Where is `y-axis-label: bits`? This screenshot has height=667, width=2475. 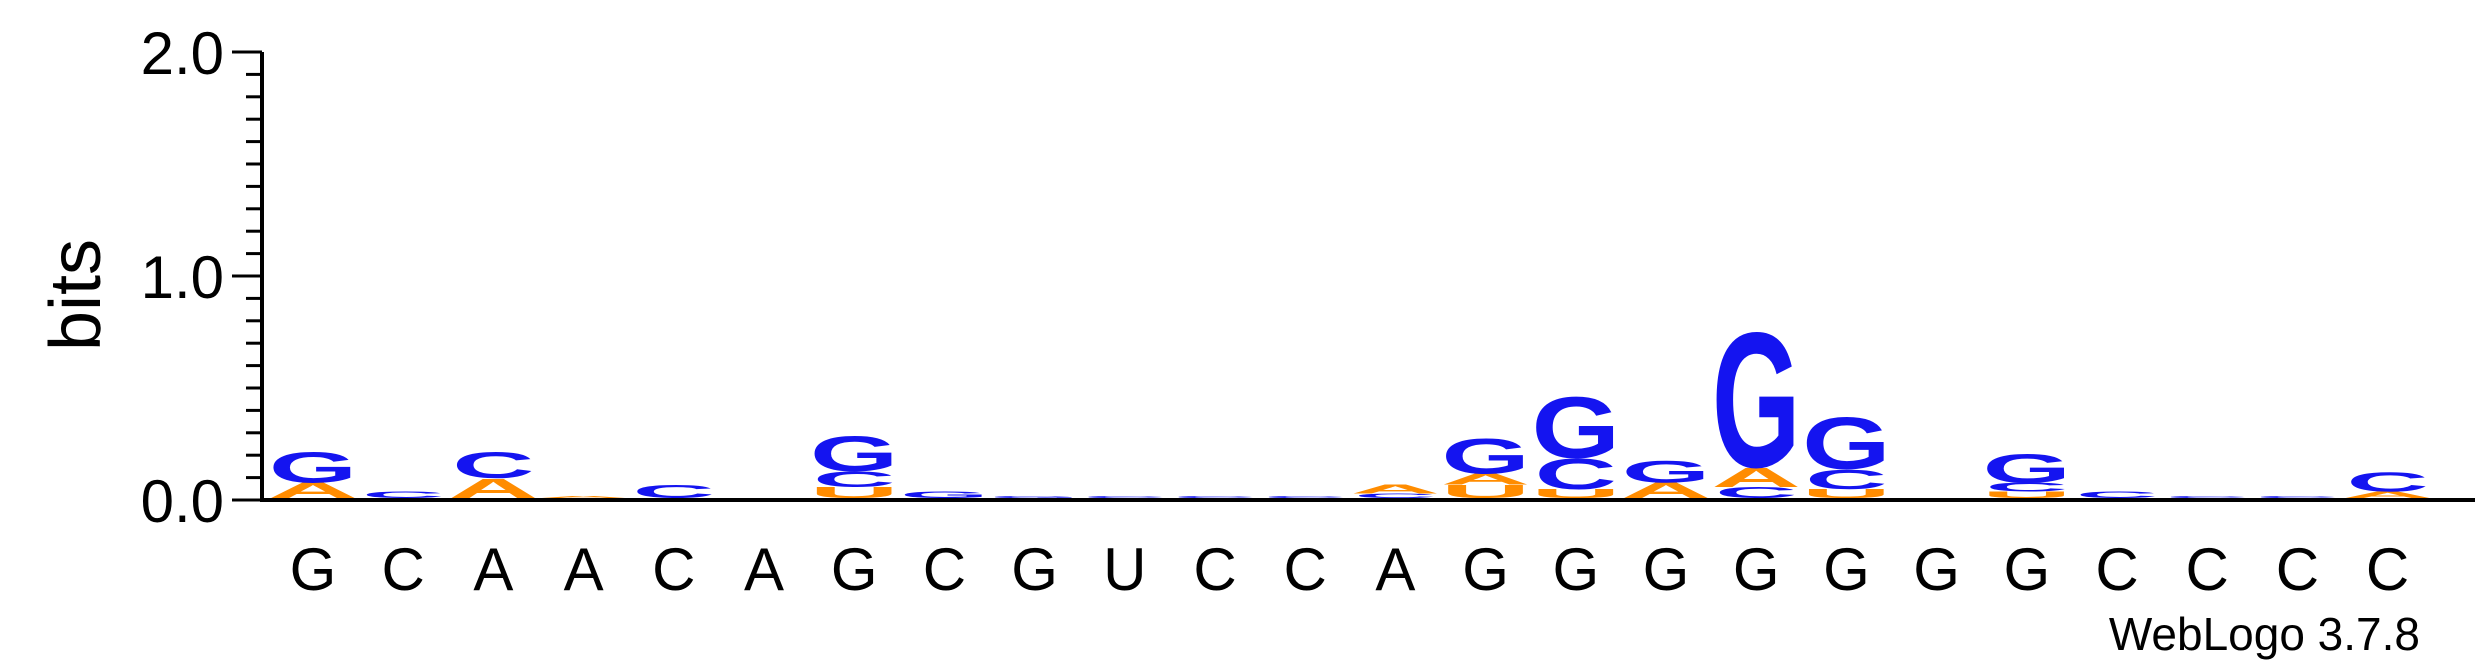
y-axis-label: bits is located at coordinates (76, 295).